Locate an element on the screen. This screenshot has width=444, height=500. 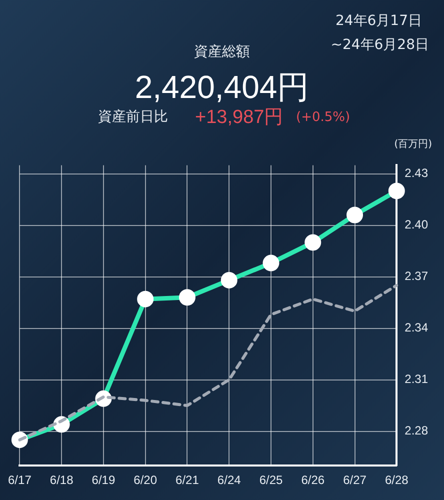
x-tick-label: 6/28 is located at coordinates (396, 480).